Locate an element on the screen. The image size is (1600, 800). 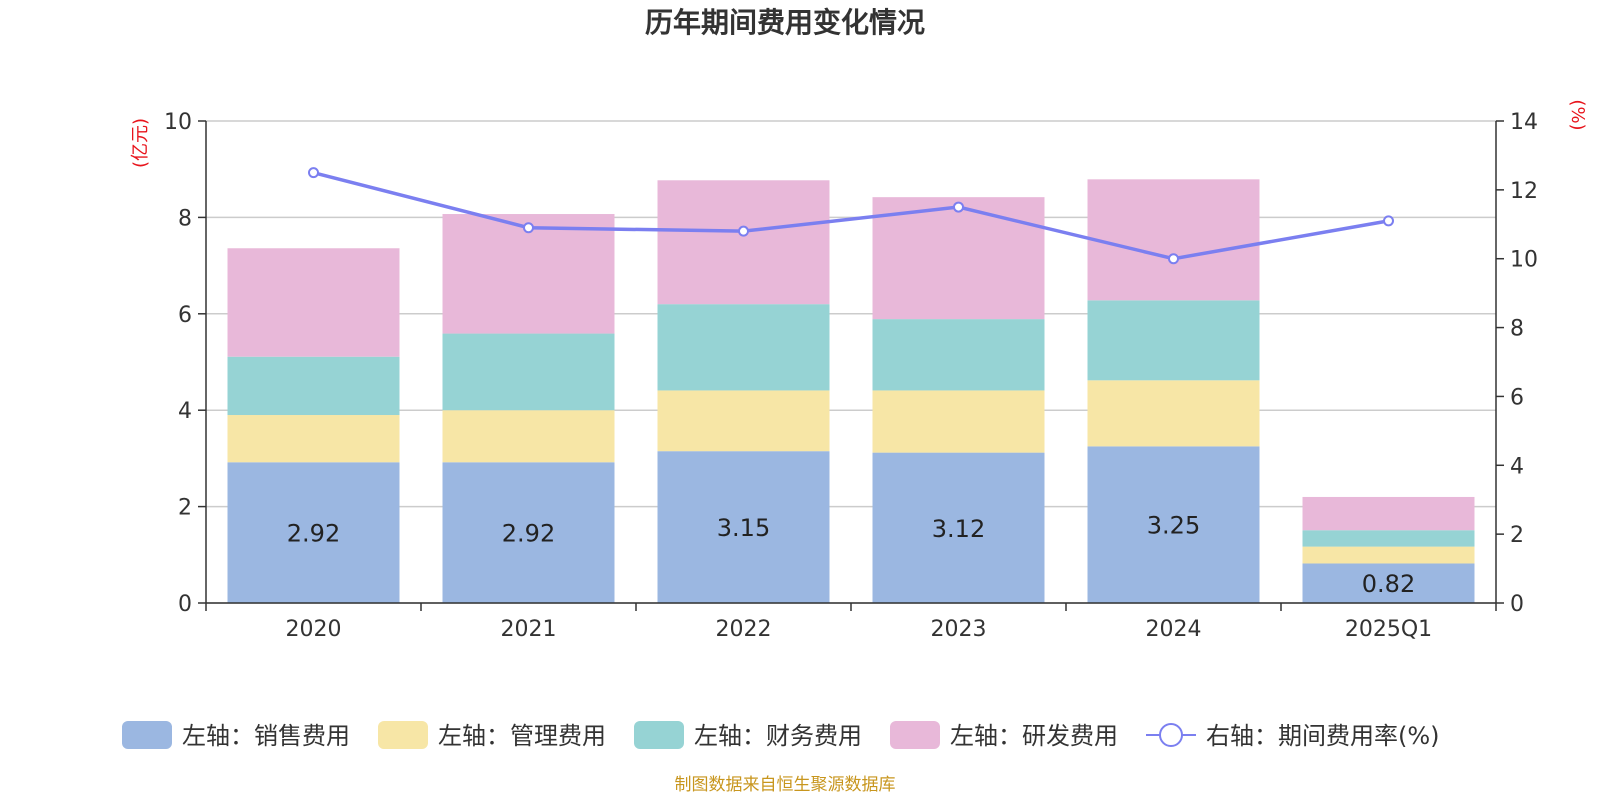
legend: 左轴：销售费用 左轴：管理费用 左轴：财务费用 左轴：研发费用 右轴：期间费用率(%) is located at coordinates (781, 735).